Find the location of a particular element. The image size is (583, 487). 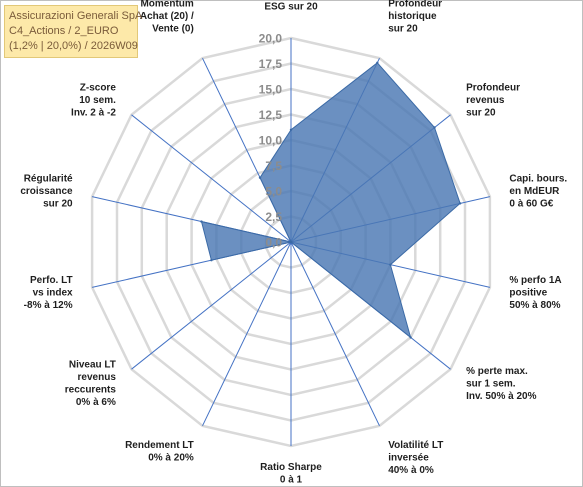

tick-label: 5,0 is located at coordinates (273, 192).